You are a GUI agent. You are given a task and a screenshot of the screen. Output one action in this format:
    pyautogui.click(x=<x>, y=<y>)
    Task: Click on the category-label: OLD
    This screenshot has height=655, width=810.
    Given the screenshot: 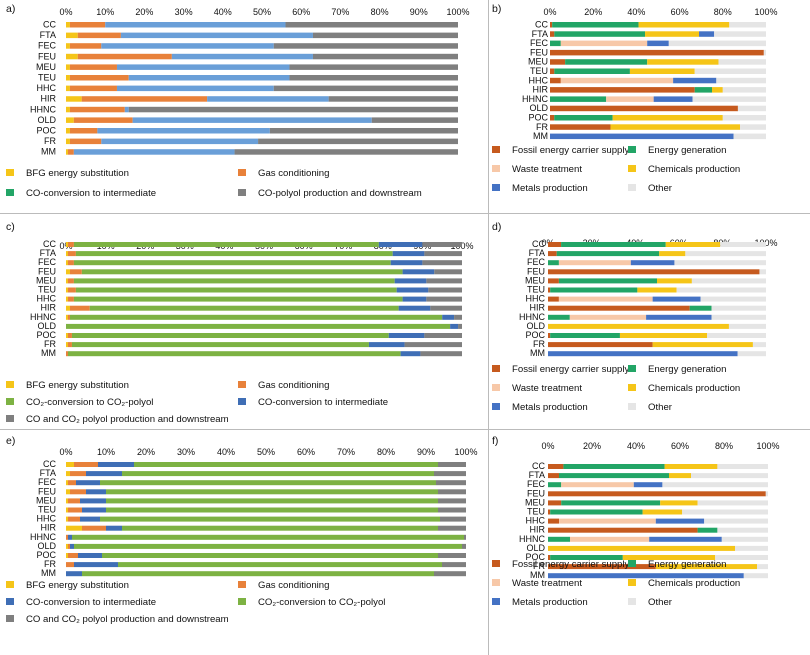 What is the action you would take?
    pyautogui.click(x=46, y=326)
    